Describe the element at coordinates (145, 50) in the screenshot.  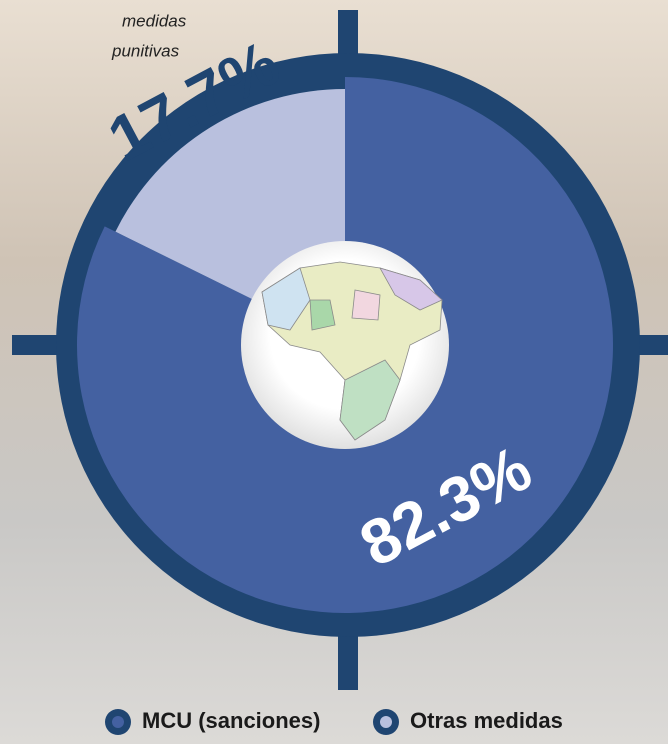
I see `side-text-line: punitivas` at that location.